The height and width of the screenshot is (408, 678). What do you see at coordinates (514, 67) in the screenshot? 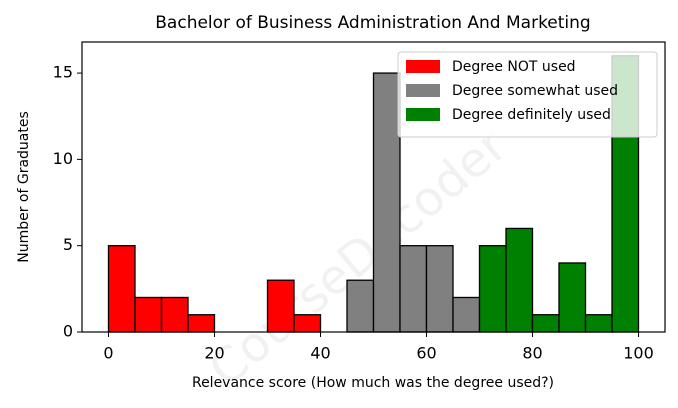
I see `legend-label: Degree NOT used` at bounding box center [514, 67].